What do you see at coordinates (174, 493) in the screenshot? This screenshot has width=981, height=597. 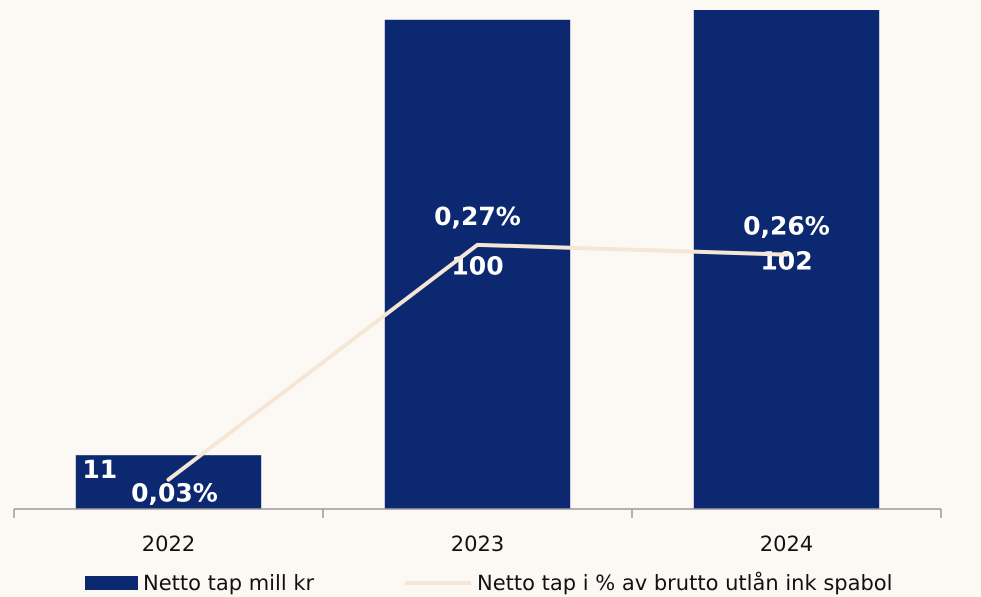 I see `data-label: 0,03%` at bounding box center [174, 493].